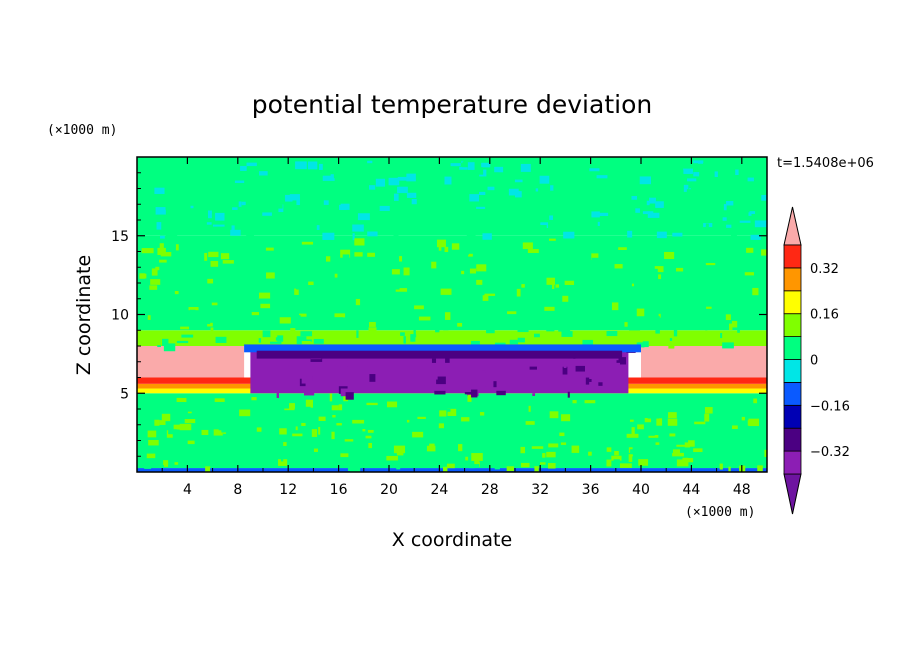  Describe the element at coordinates (439, 354) in the screenshot. I see `rim-blue` at that location.